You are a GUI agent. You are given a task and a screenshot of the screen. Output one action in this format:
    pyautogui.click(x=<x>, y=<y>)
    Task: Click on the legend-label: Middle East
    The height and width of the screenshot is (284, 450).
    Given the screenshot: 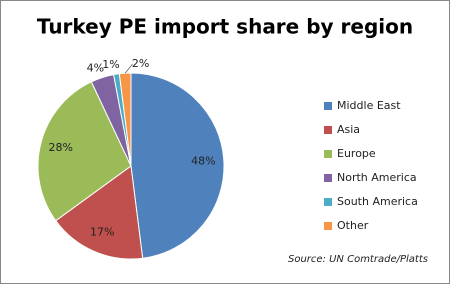 What is the action you would take?
    pyautogui.click(x=369, y=105)
    